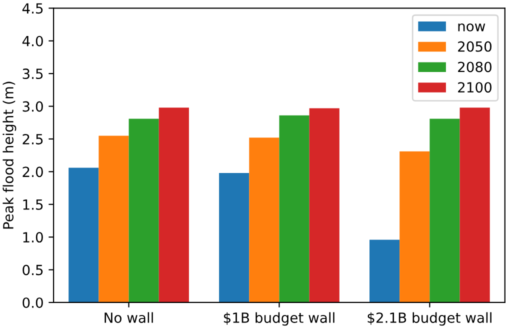 The height and width of the screenshot is (327, 510). Describe the element at coordinates (32, 270) in the screenshot. I see `y-tick-label: 0.5` at that location.